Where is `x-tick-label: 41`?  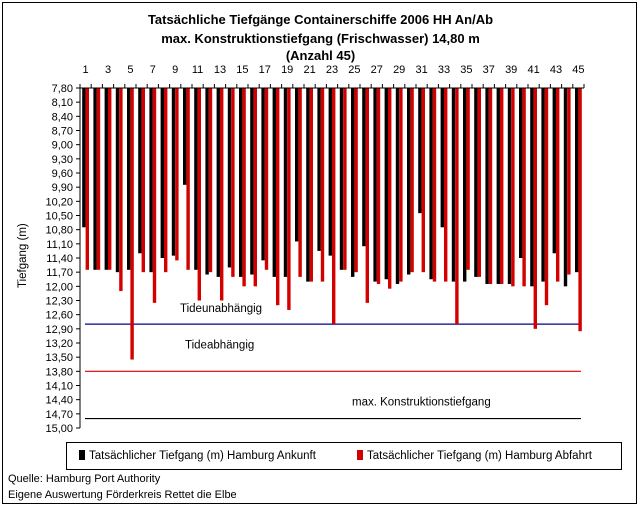
x-tick-label: 41 is located at coordinates (533, 70).